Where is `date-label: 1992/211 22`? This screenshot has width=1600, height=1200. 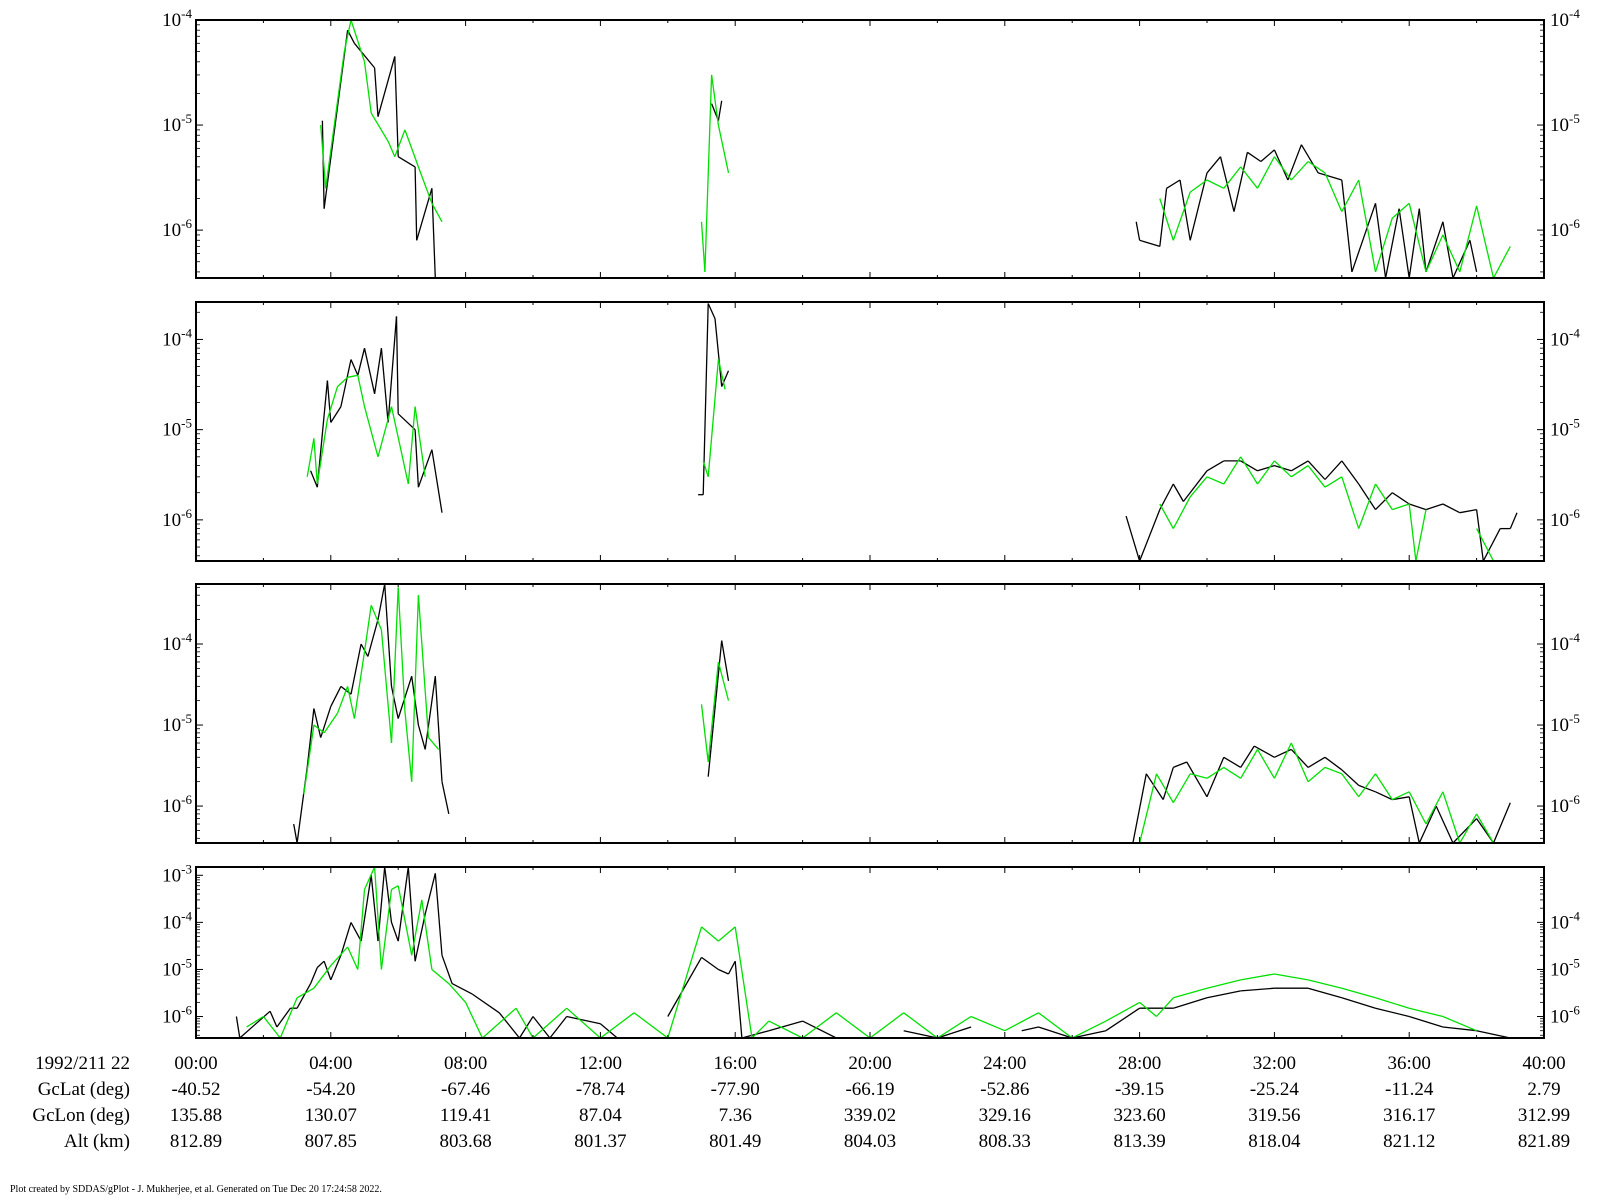
date-label: 1992/211 22 is located at coordinates (82, 1063).